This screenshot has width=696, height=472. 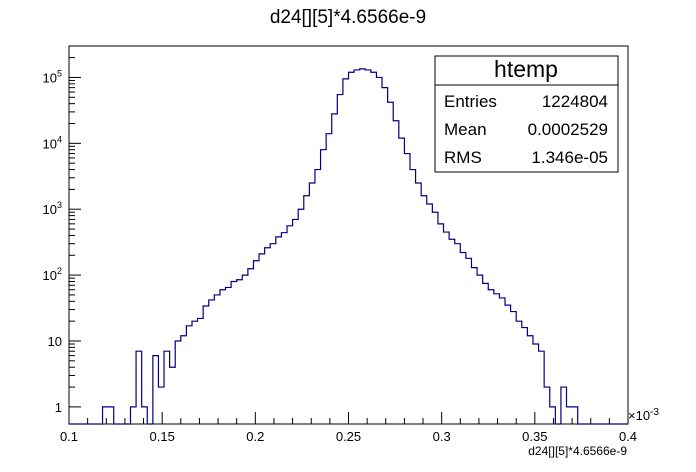 I want to click on y-tick-label: 10⁴, so click(x=52, y=142).